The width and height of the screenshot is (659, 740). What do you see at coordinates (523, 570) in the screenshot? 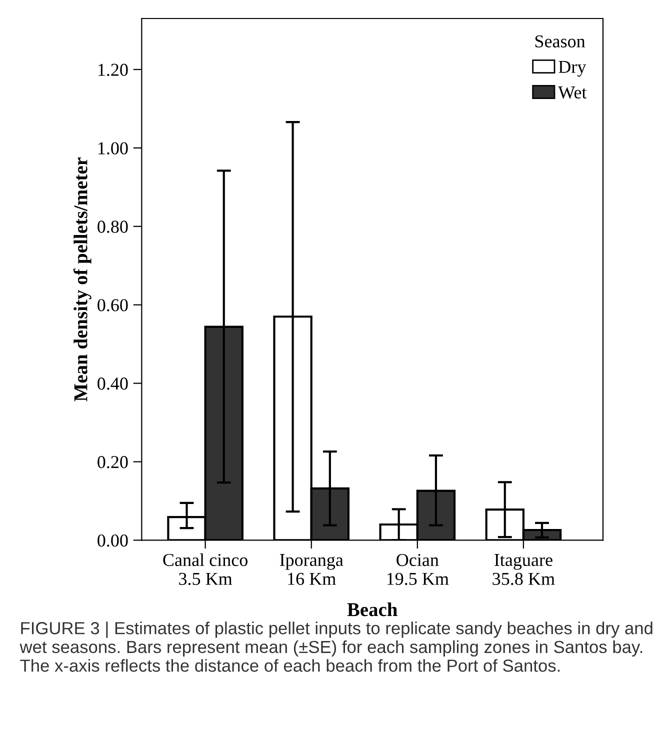
I see `x-tick-label: Itaguare 35.8 Km` at bounding box center [523, 570].